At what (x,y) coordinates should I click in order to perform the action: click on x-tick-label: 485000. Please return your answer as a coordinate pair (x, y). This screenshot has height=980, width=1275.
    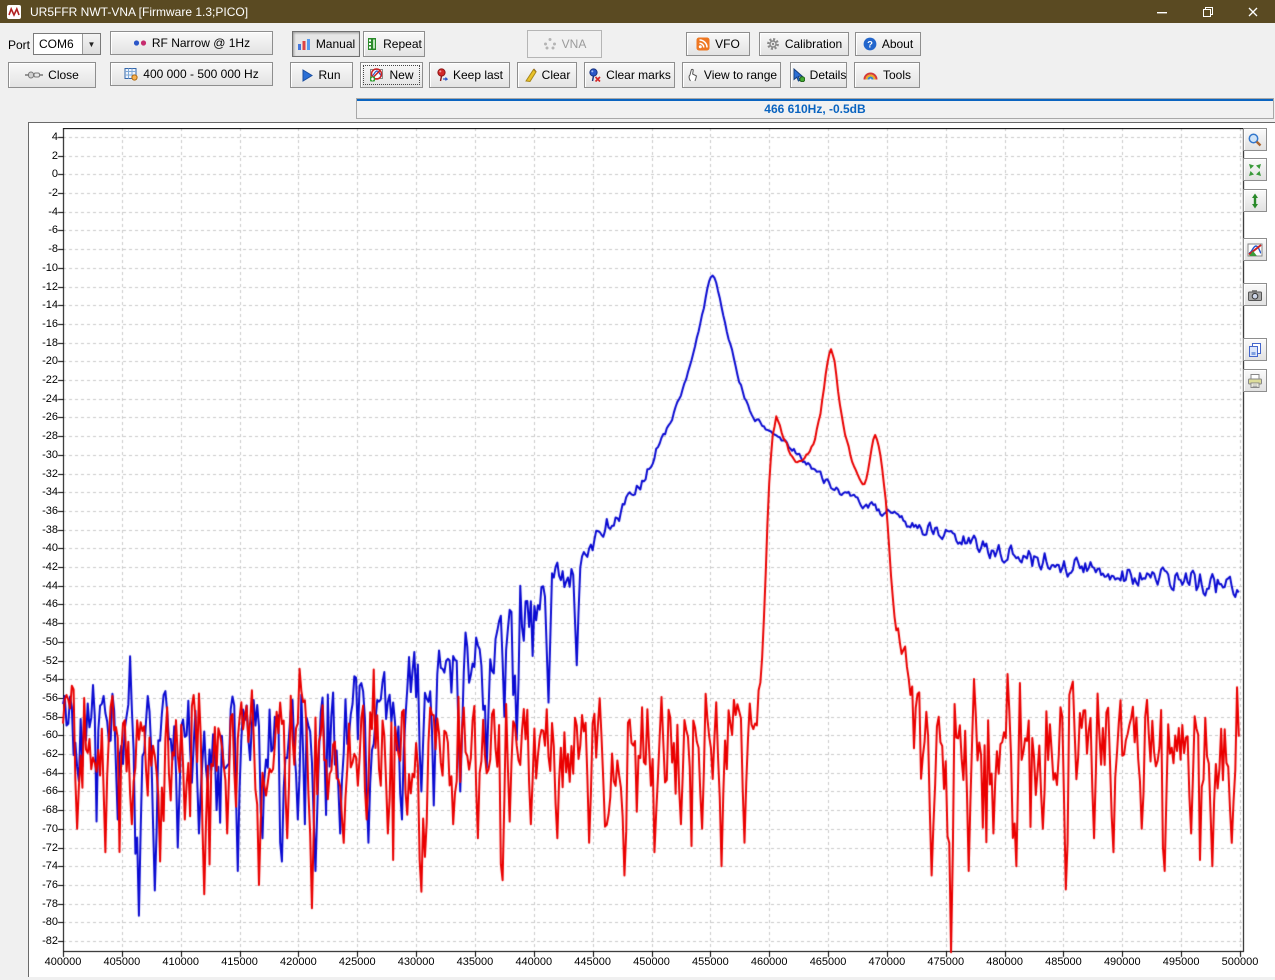
    Looking at the image, I should click on (1063, 962).